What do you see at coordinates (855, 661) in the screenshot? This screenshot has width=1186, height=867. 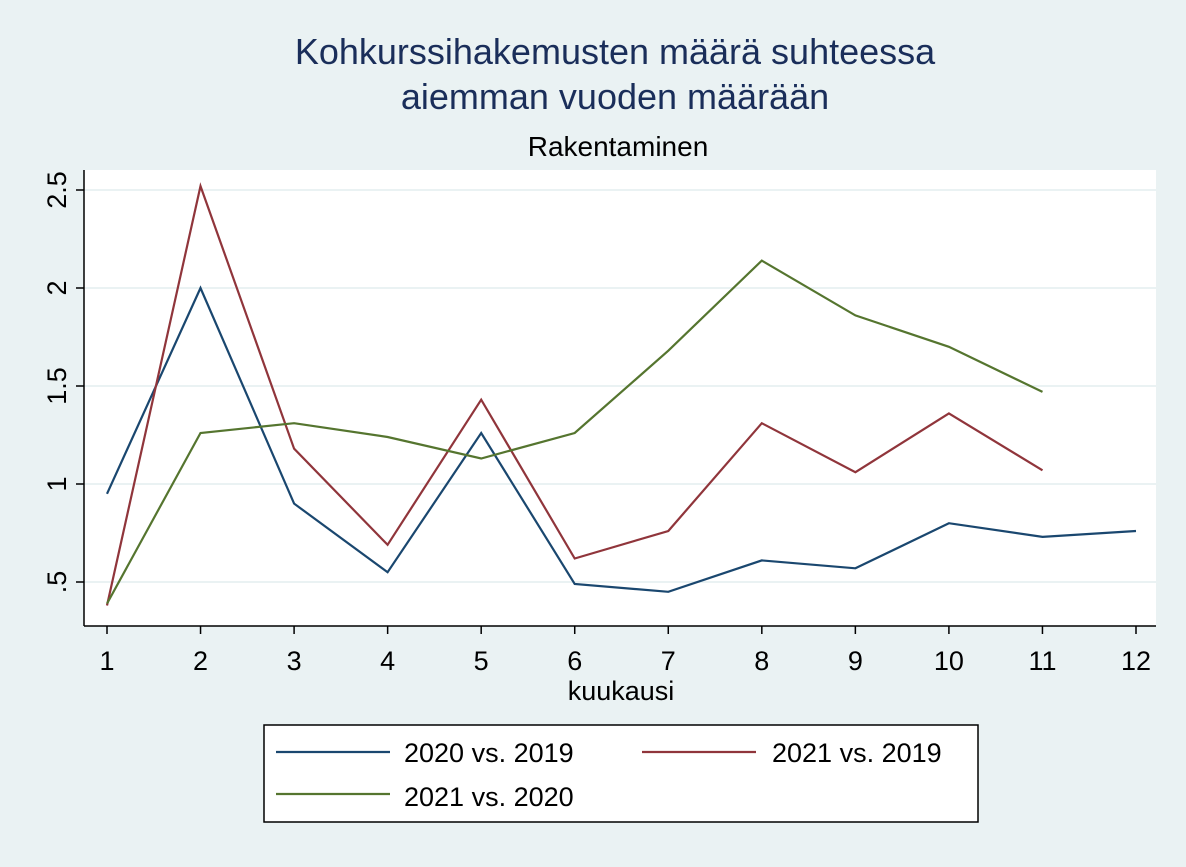 I see `x-tick-label-8: 9` at bounding box center [855, 661].